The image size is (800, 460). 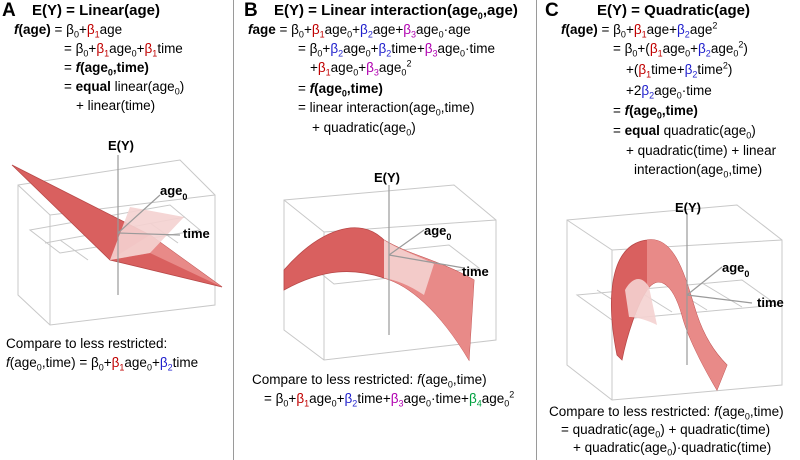 What do you see at coordinates (684, 132) in the screenshot?
I see `formula-line-6: = equal quadratic(age0)` at bounding box center [684, 132].